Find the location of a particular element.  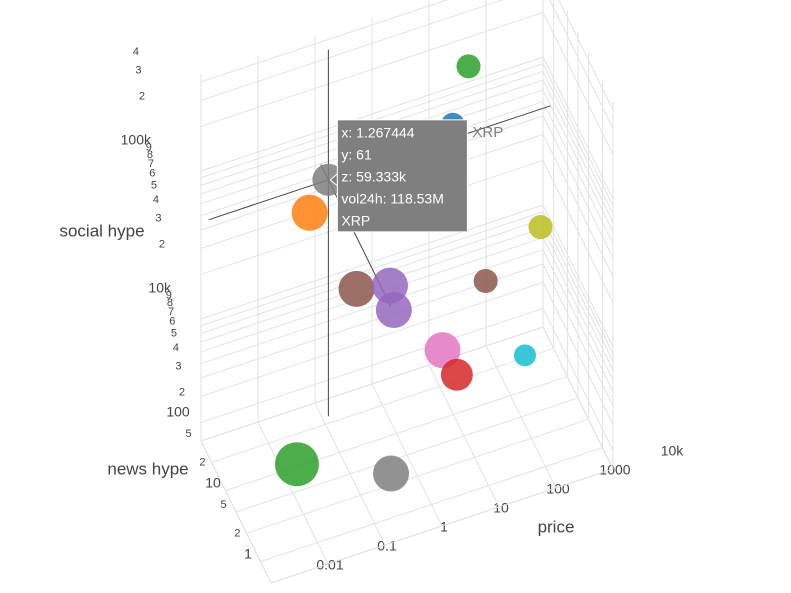

x-tick-label: 100 is located at coordinates (558, 489).